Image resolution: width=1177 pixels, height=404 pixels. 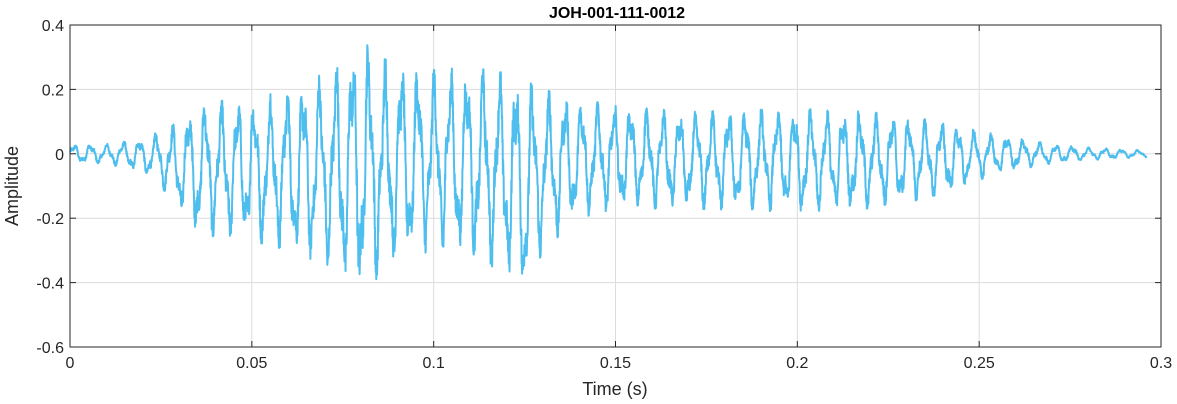 I want to click on y-axis-label: Amplitude, so click(x=12, y=186).